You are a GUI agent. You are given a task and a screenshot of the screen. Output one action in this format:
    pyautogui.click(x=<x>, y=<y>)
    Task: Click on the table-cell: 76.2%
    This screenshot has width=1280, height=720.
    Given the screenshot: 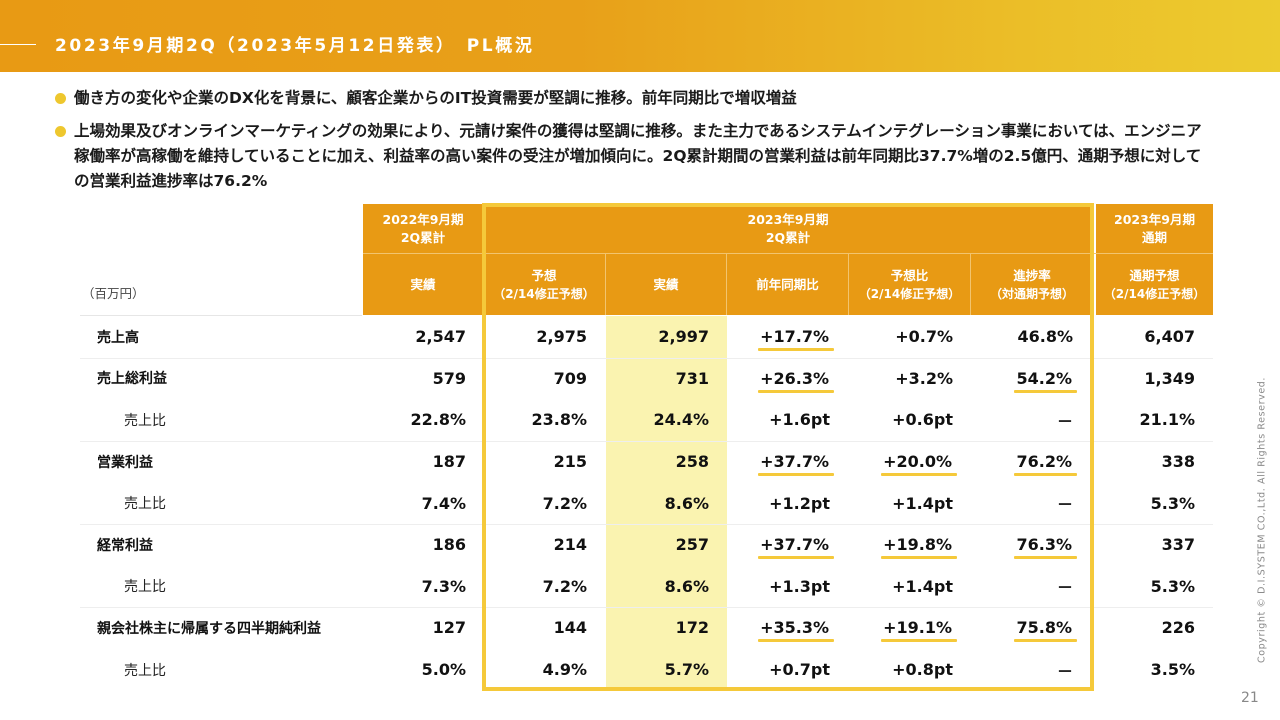 What is the action you would take?
    pyautogui.click(x=1024, y=462)
    